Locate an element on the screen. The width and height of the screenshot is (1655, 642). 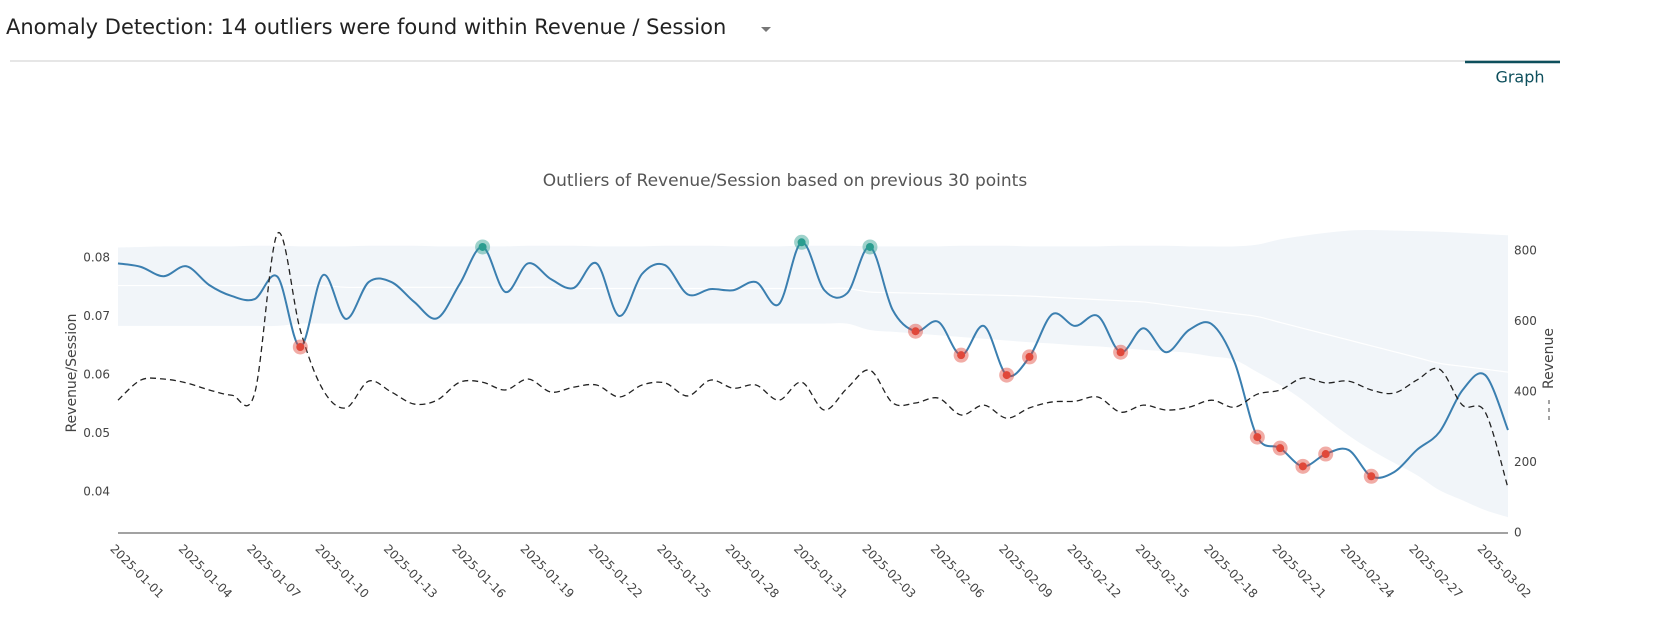
x-tick-label: 2025-01-28 is located at coordinates (752, 571).